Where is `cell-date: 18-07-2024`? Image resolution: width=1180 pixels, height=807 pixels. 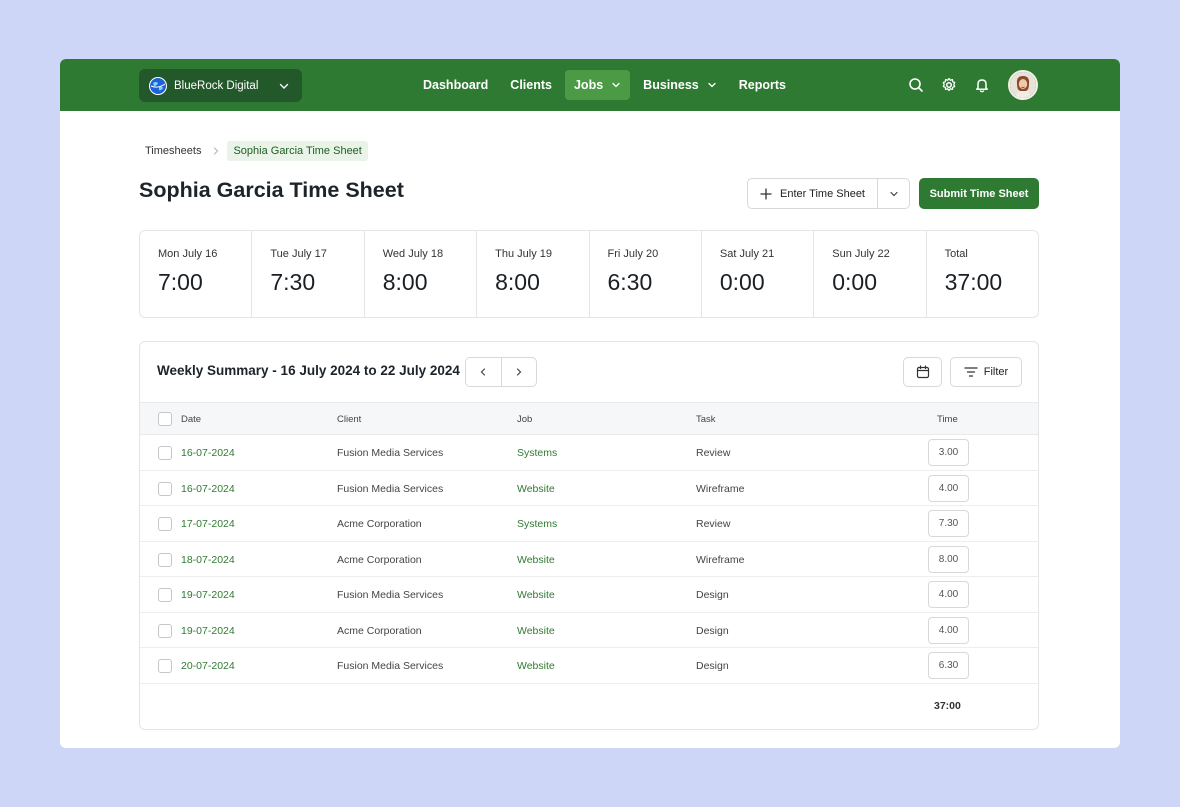
cell-date: 18-07-2024 is located at coordinates (208, 559).